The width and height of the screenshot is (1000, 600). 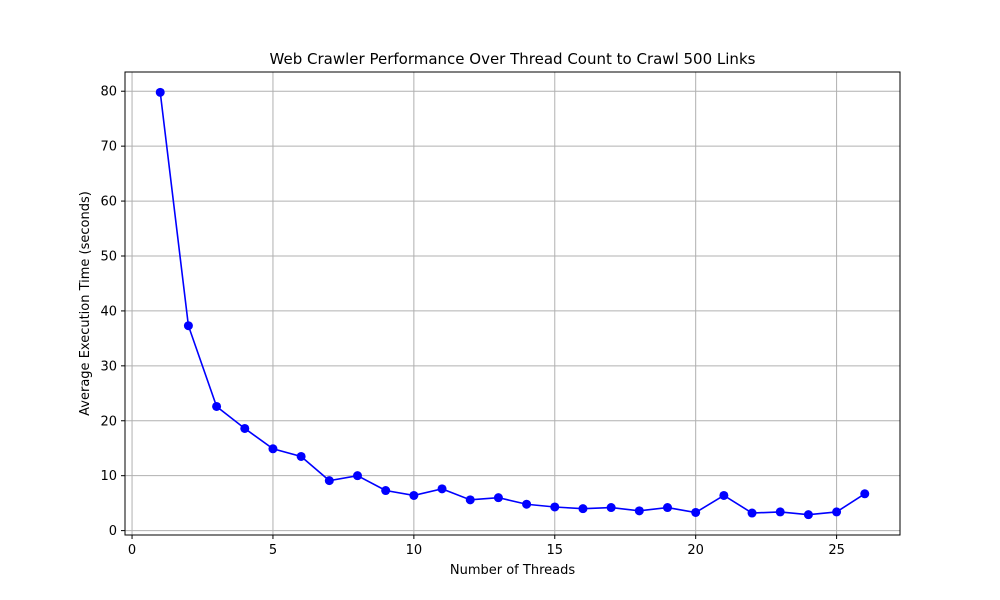 I want to click on x-tick-label: 15, so click(x=554, y=550).